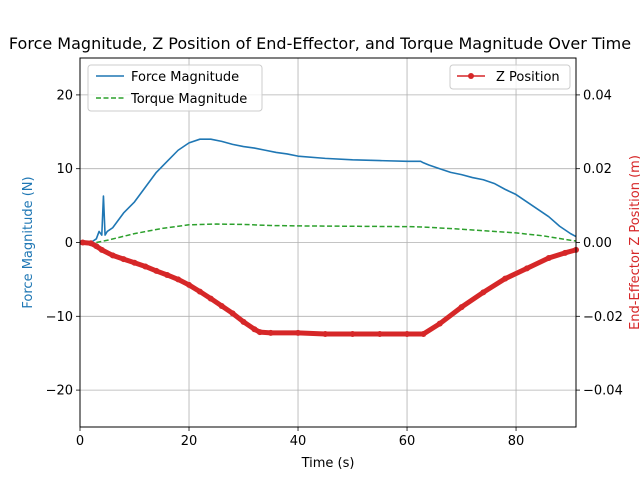  Describe the element at coordinates (603, 391) in the screenshot. I see `y-tick-label-right: −0.04` at that location.